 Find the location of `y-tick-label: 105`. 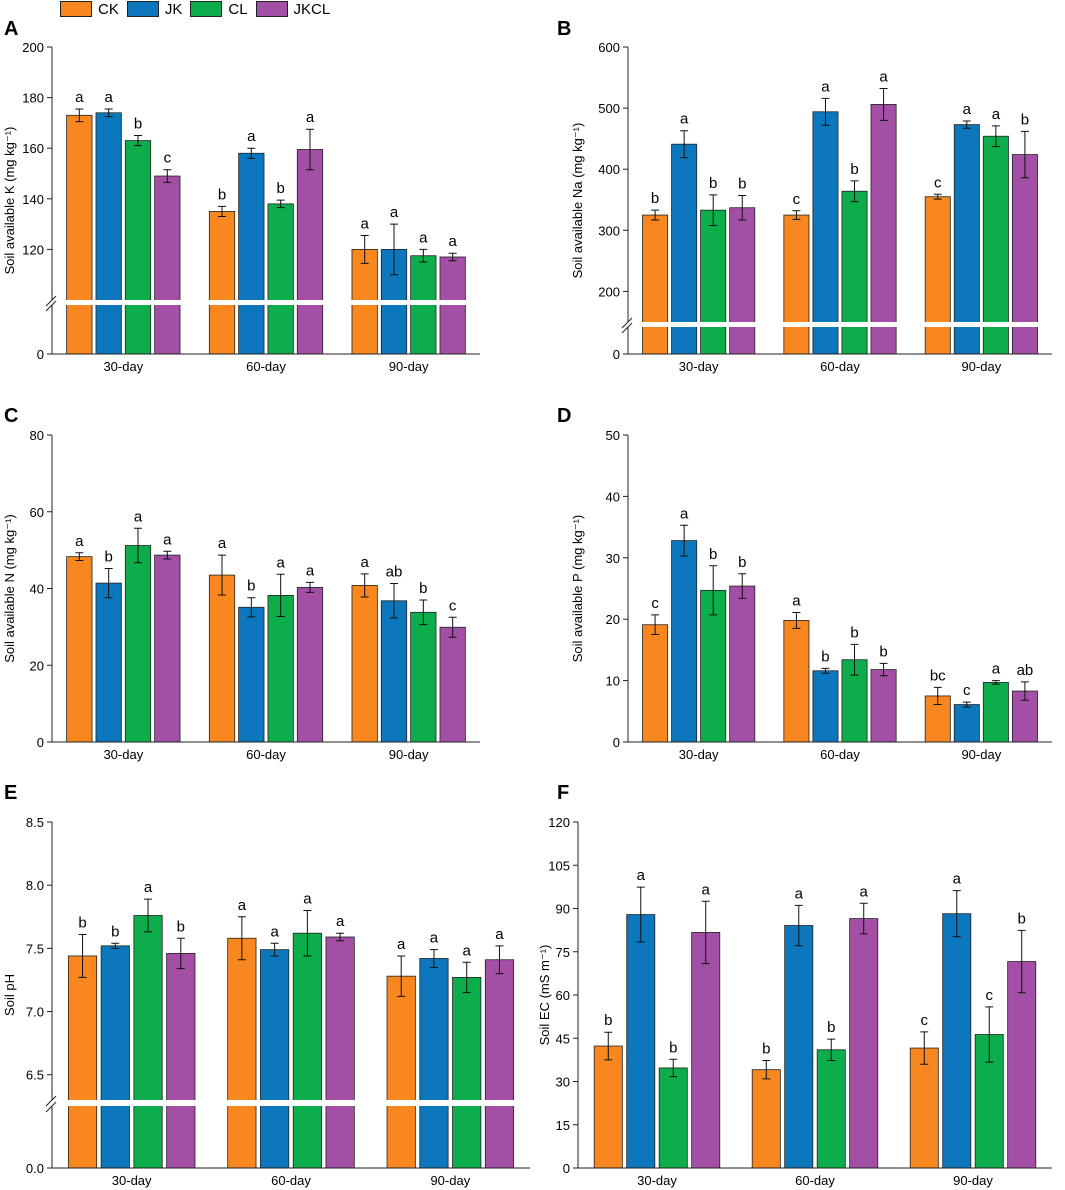

y-tick-label: 105 is located at coordinates (559, 865).